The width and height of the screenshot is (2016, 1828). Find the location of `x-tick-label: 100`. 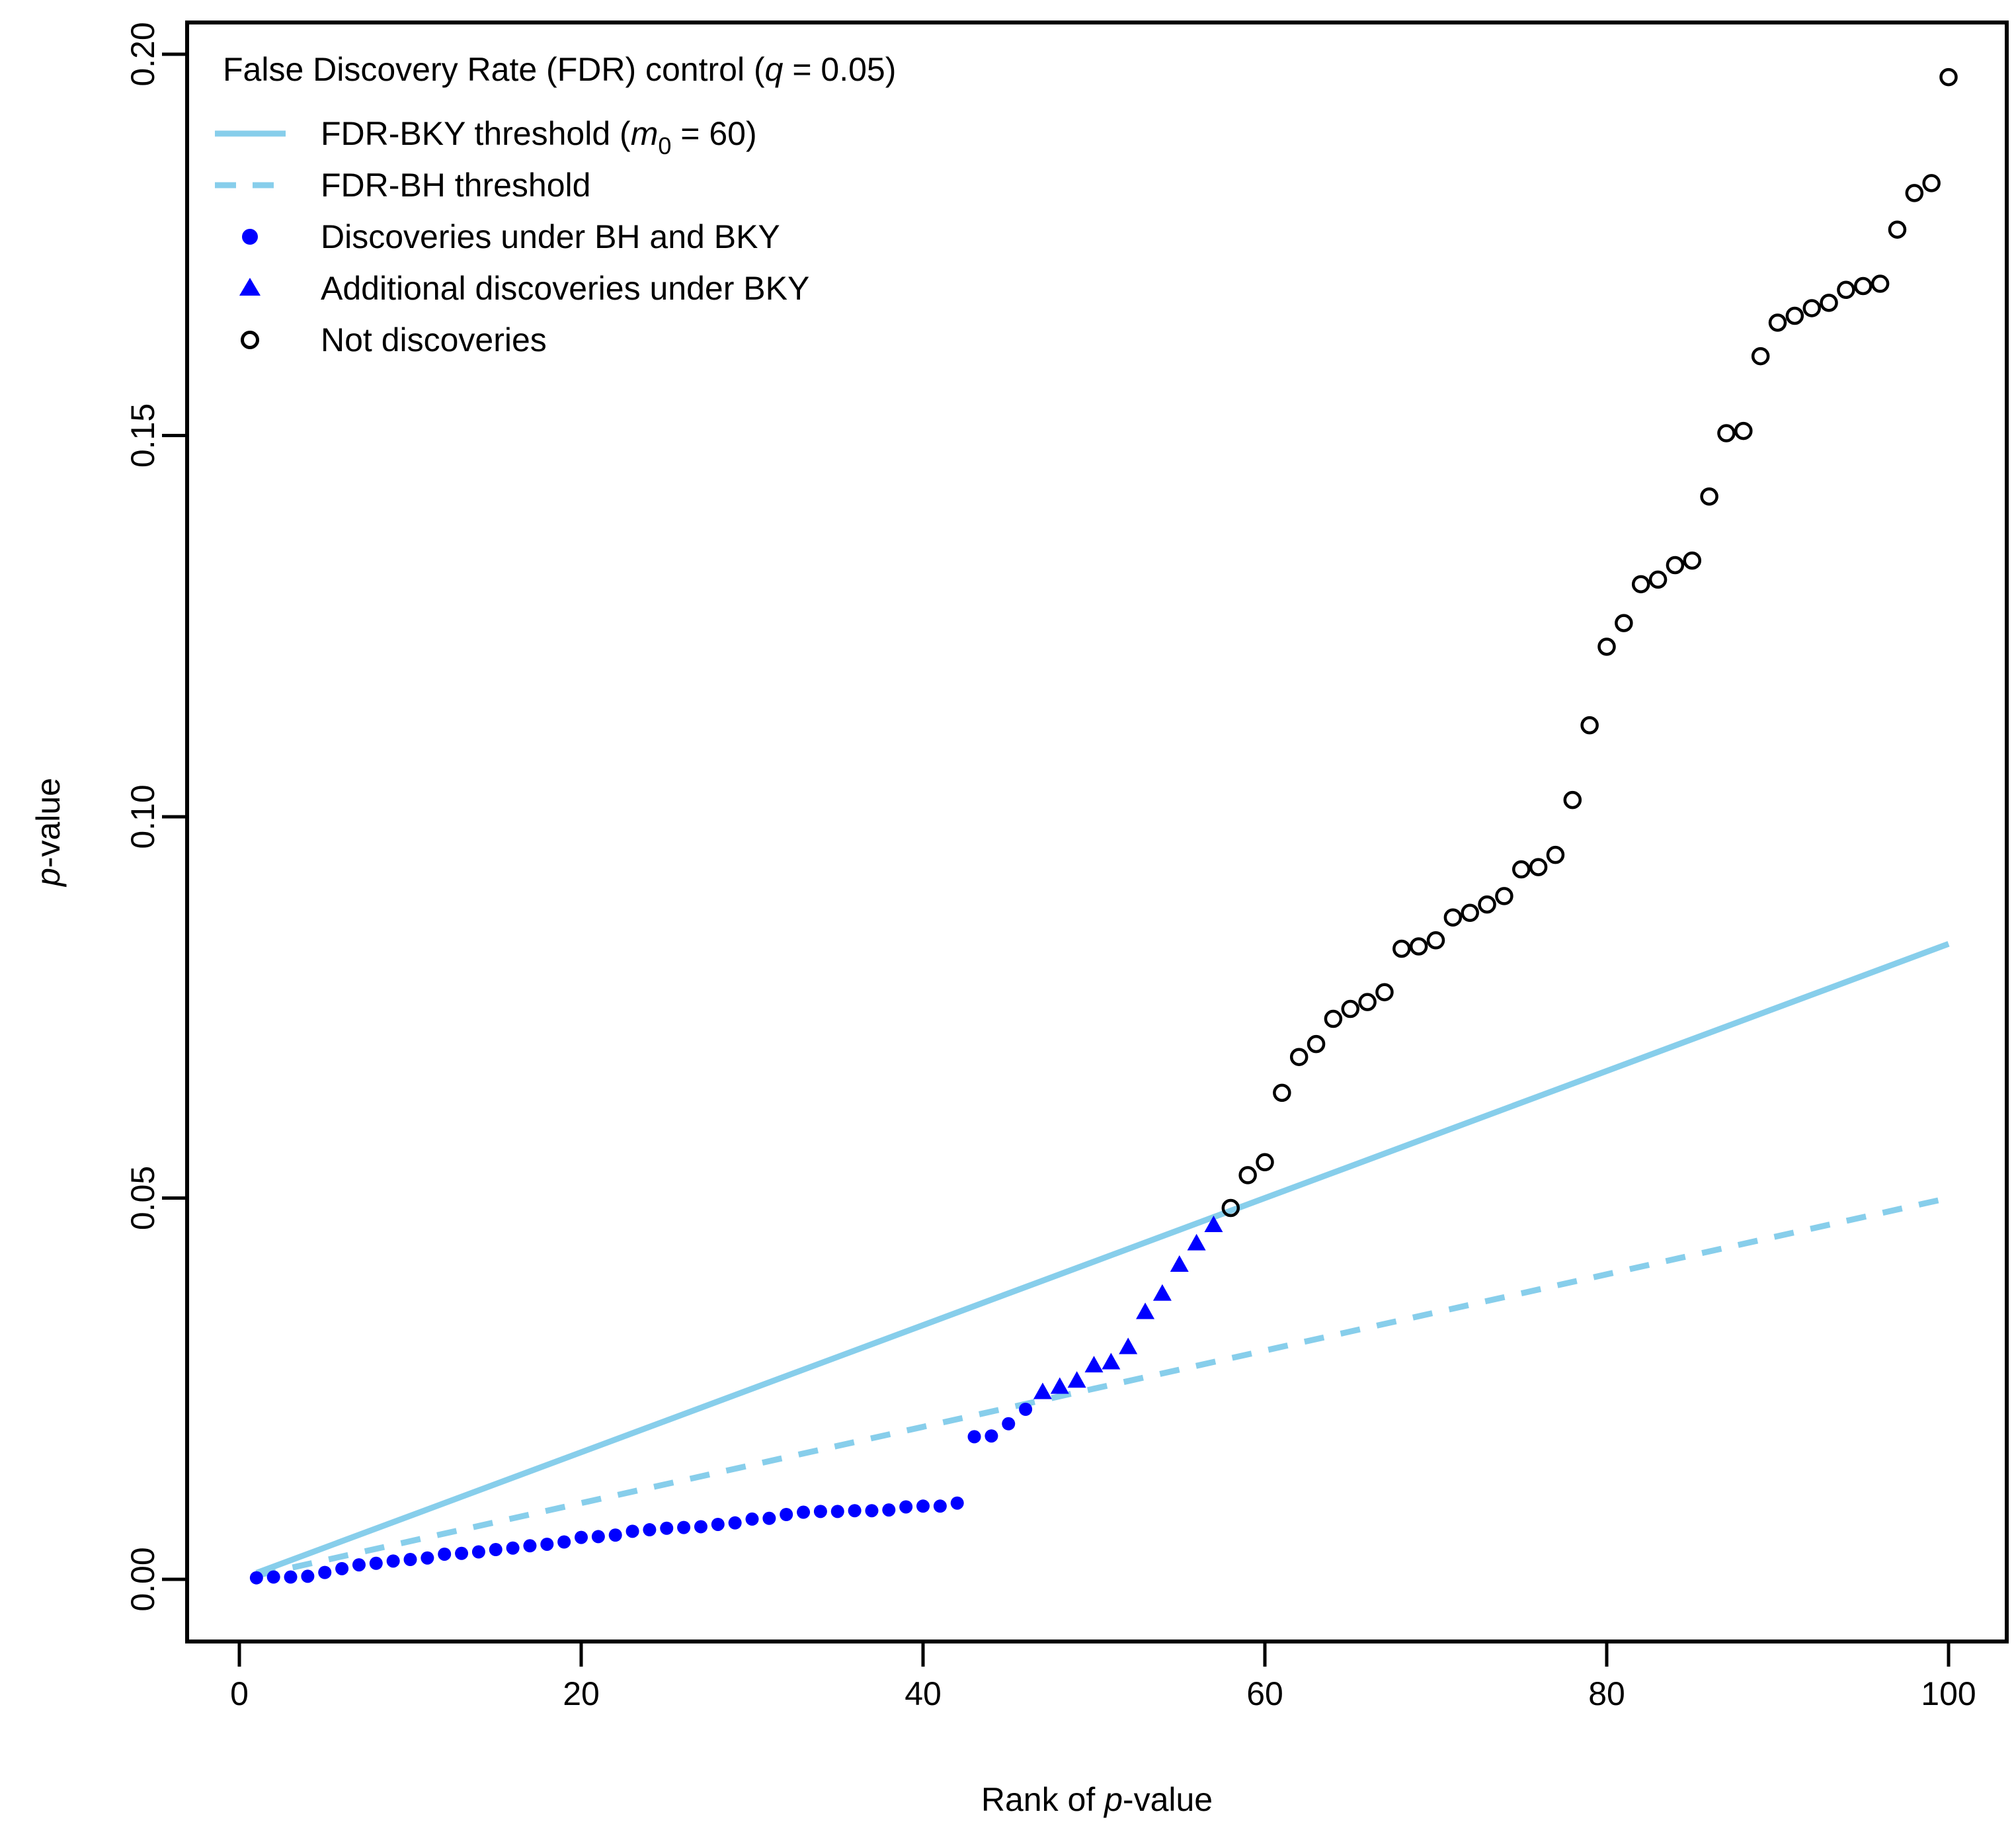

x-tick-label: 100 is located at coordinates (1948, 1693).